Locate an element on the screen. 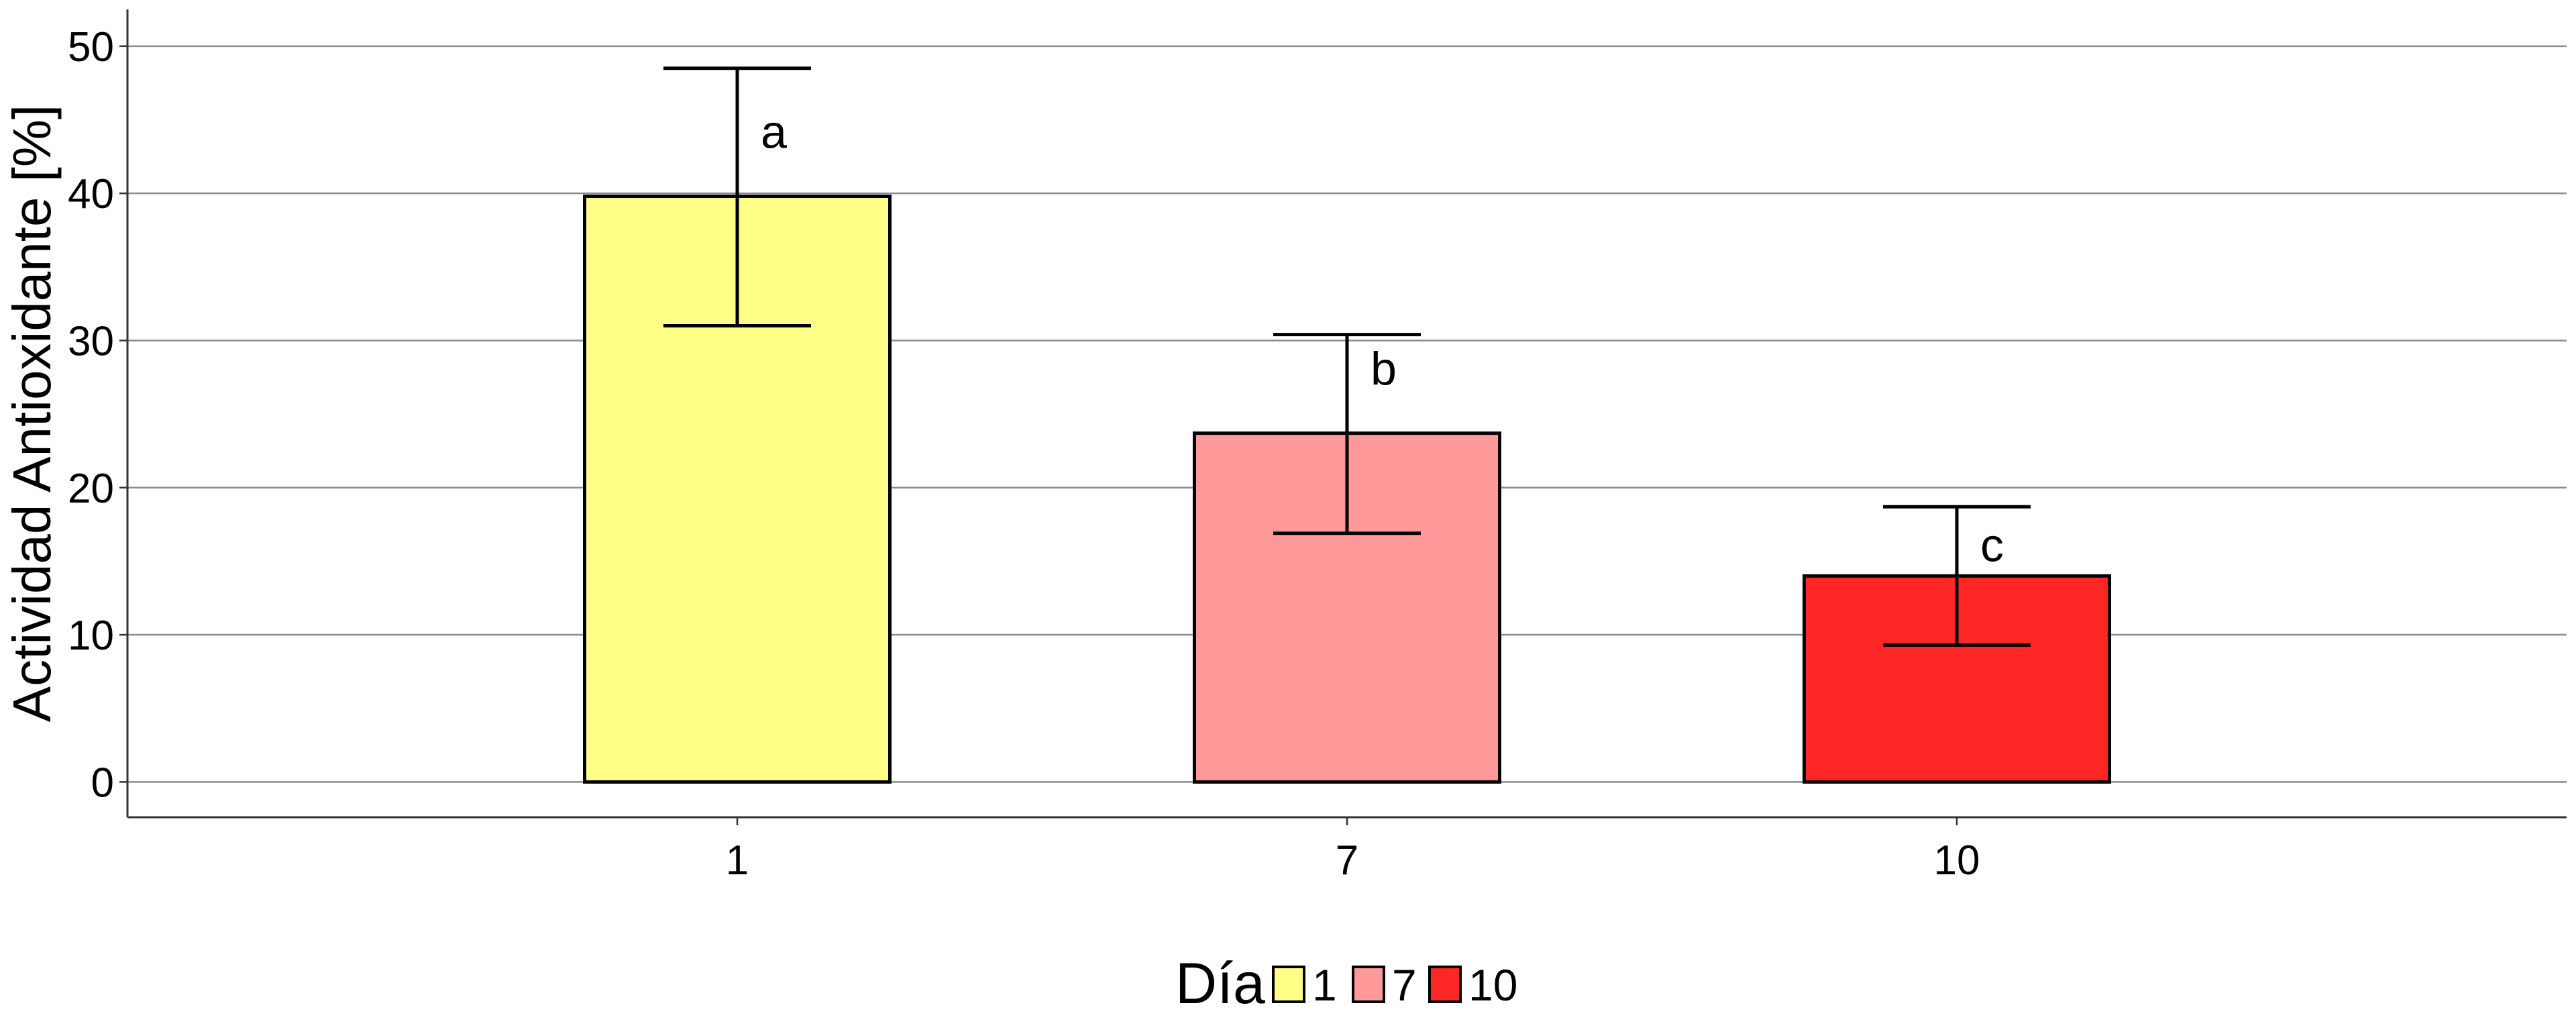 The image size is (2576, 1034). y-tick-label: 50 is located at coordinates (91, 47).